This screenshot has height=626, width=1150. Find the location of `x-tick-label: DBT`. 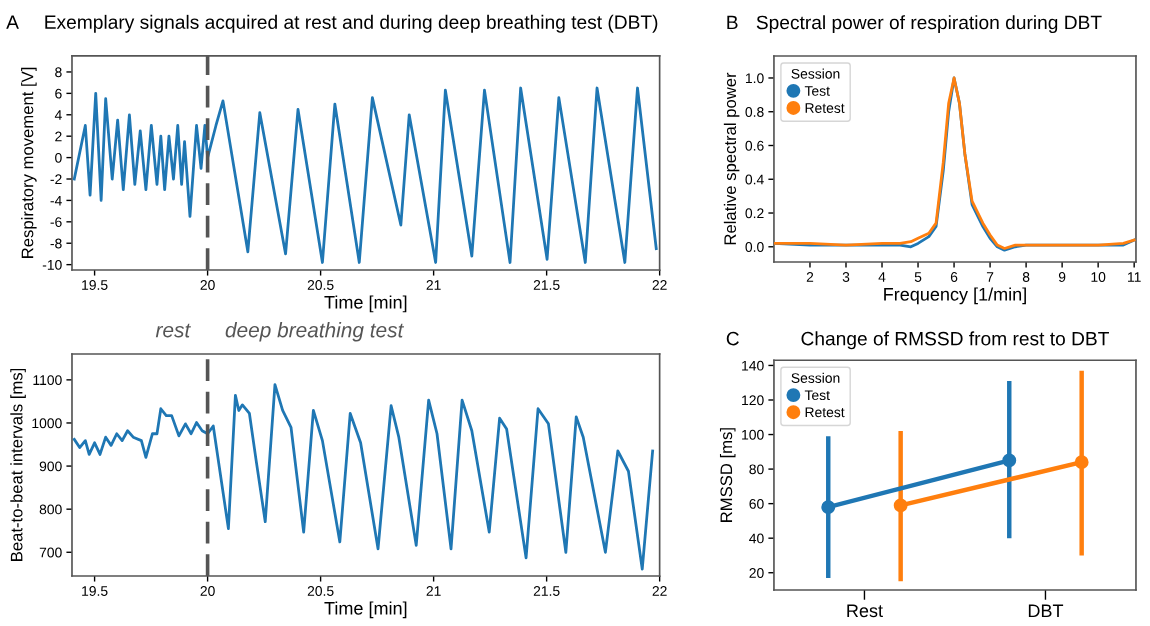

x-tick-label: DBT is located at coordinates (1046, 610).